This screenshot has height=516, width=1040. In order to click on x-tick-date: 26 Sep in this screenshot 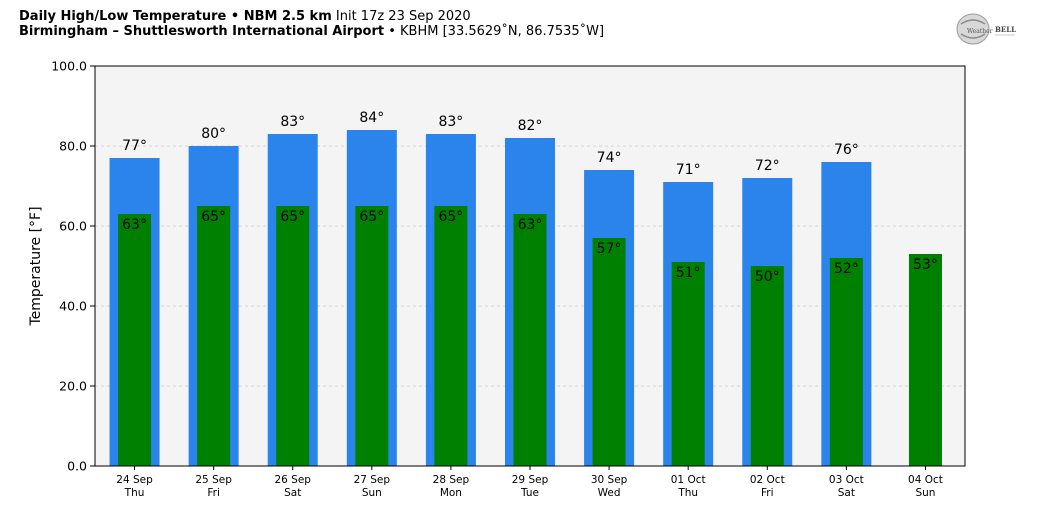, I will do `click(292, 480)`.